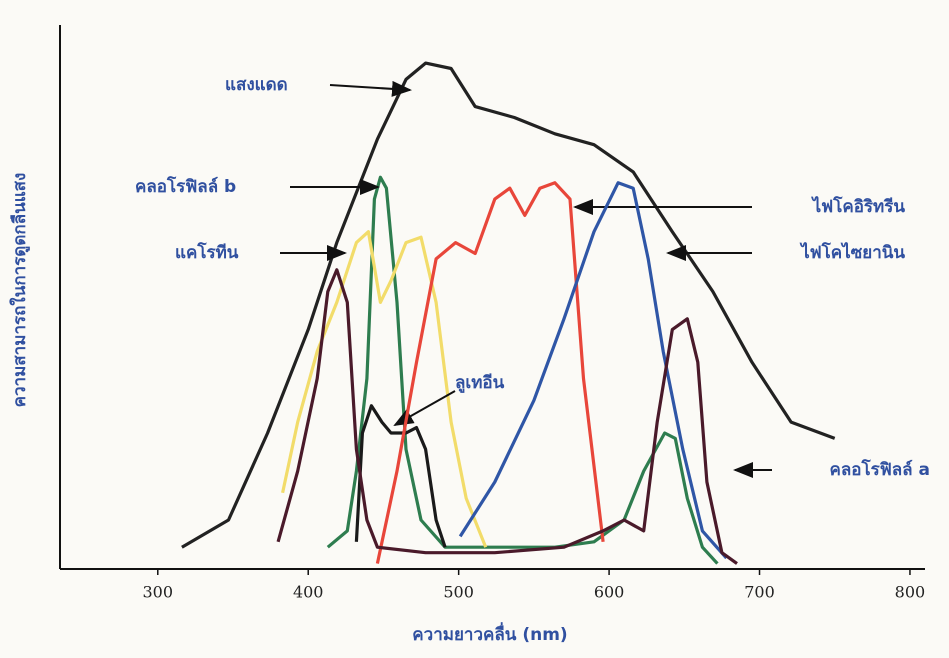 This screenshot has height=658, width=949. Describe the element at coordinates (879, 469) in the screenshot. I see `series-label: คลอโรฟิลล์ a` at that location.